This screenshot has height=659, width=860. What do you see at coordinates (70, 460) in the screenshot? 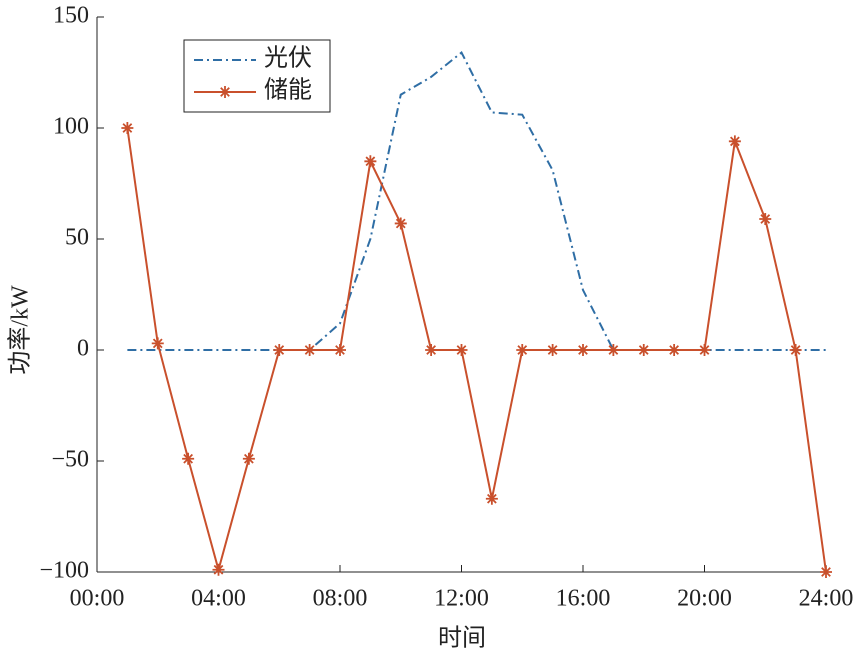
I see `y-tick-label: −50` at bounding box center [70, 460].